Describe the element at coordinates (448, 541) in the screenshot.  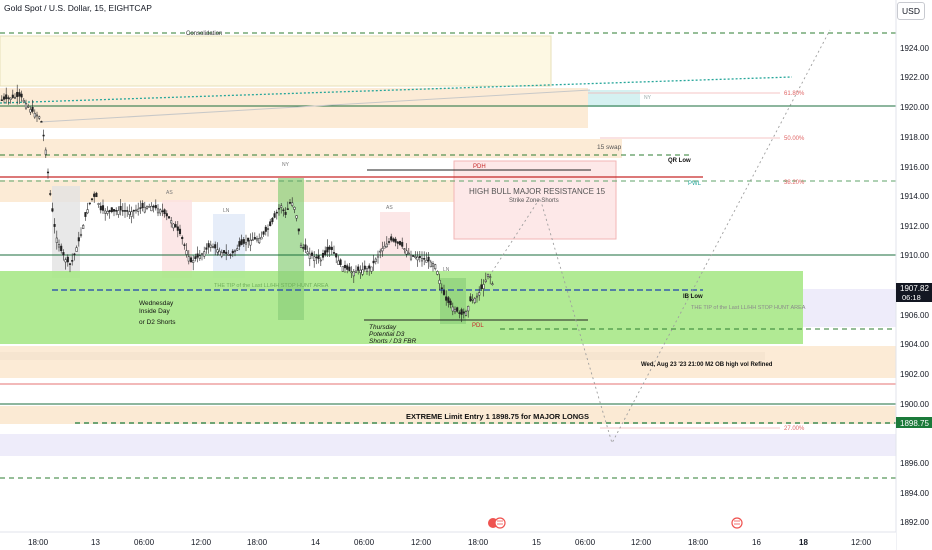
I see `time-axis-bg` at that location.